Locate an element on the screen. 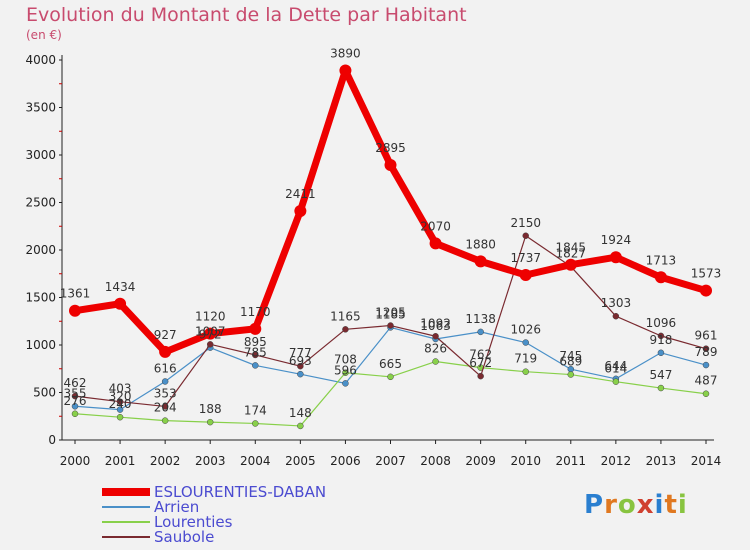 The image size is (750, 550). data-label-1: 1185 is located at coordinates (390, 314).